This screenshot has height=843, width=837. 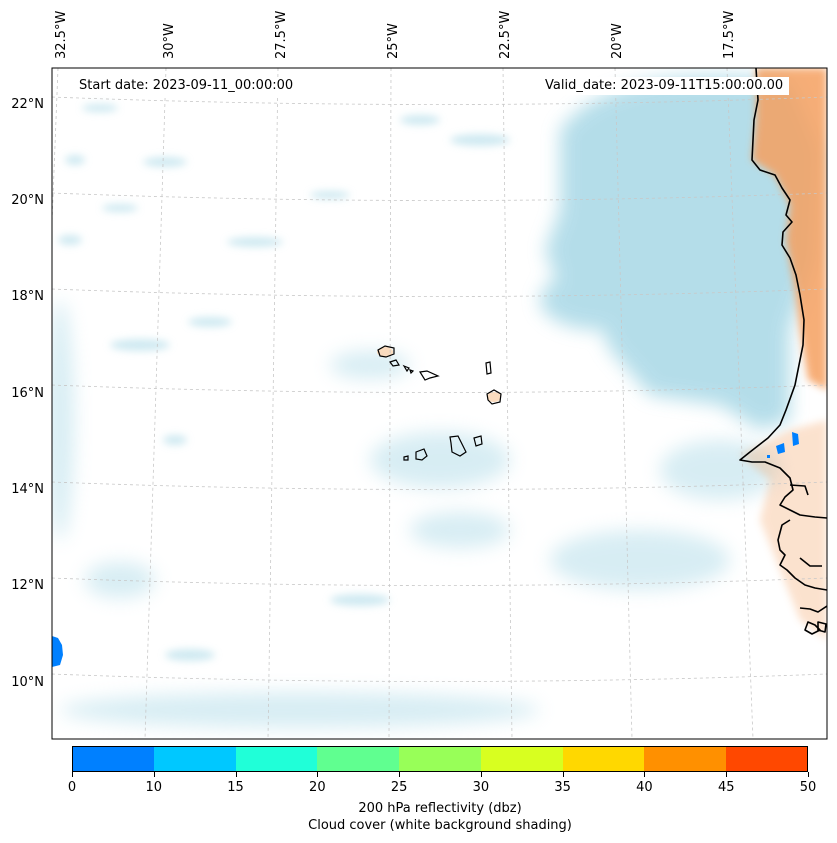 What do you see at coordinates (61, 34) in the screenshot?
I see `lon-label: 32.5°W` at bounding box center [61, 34].